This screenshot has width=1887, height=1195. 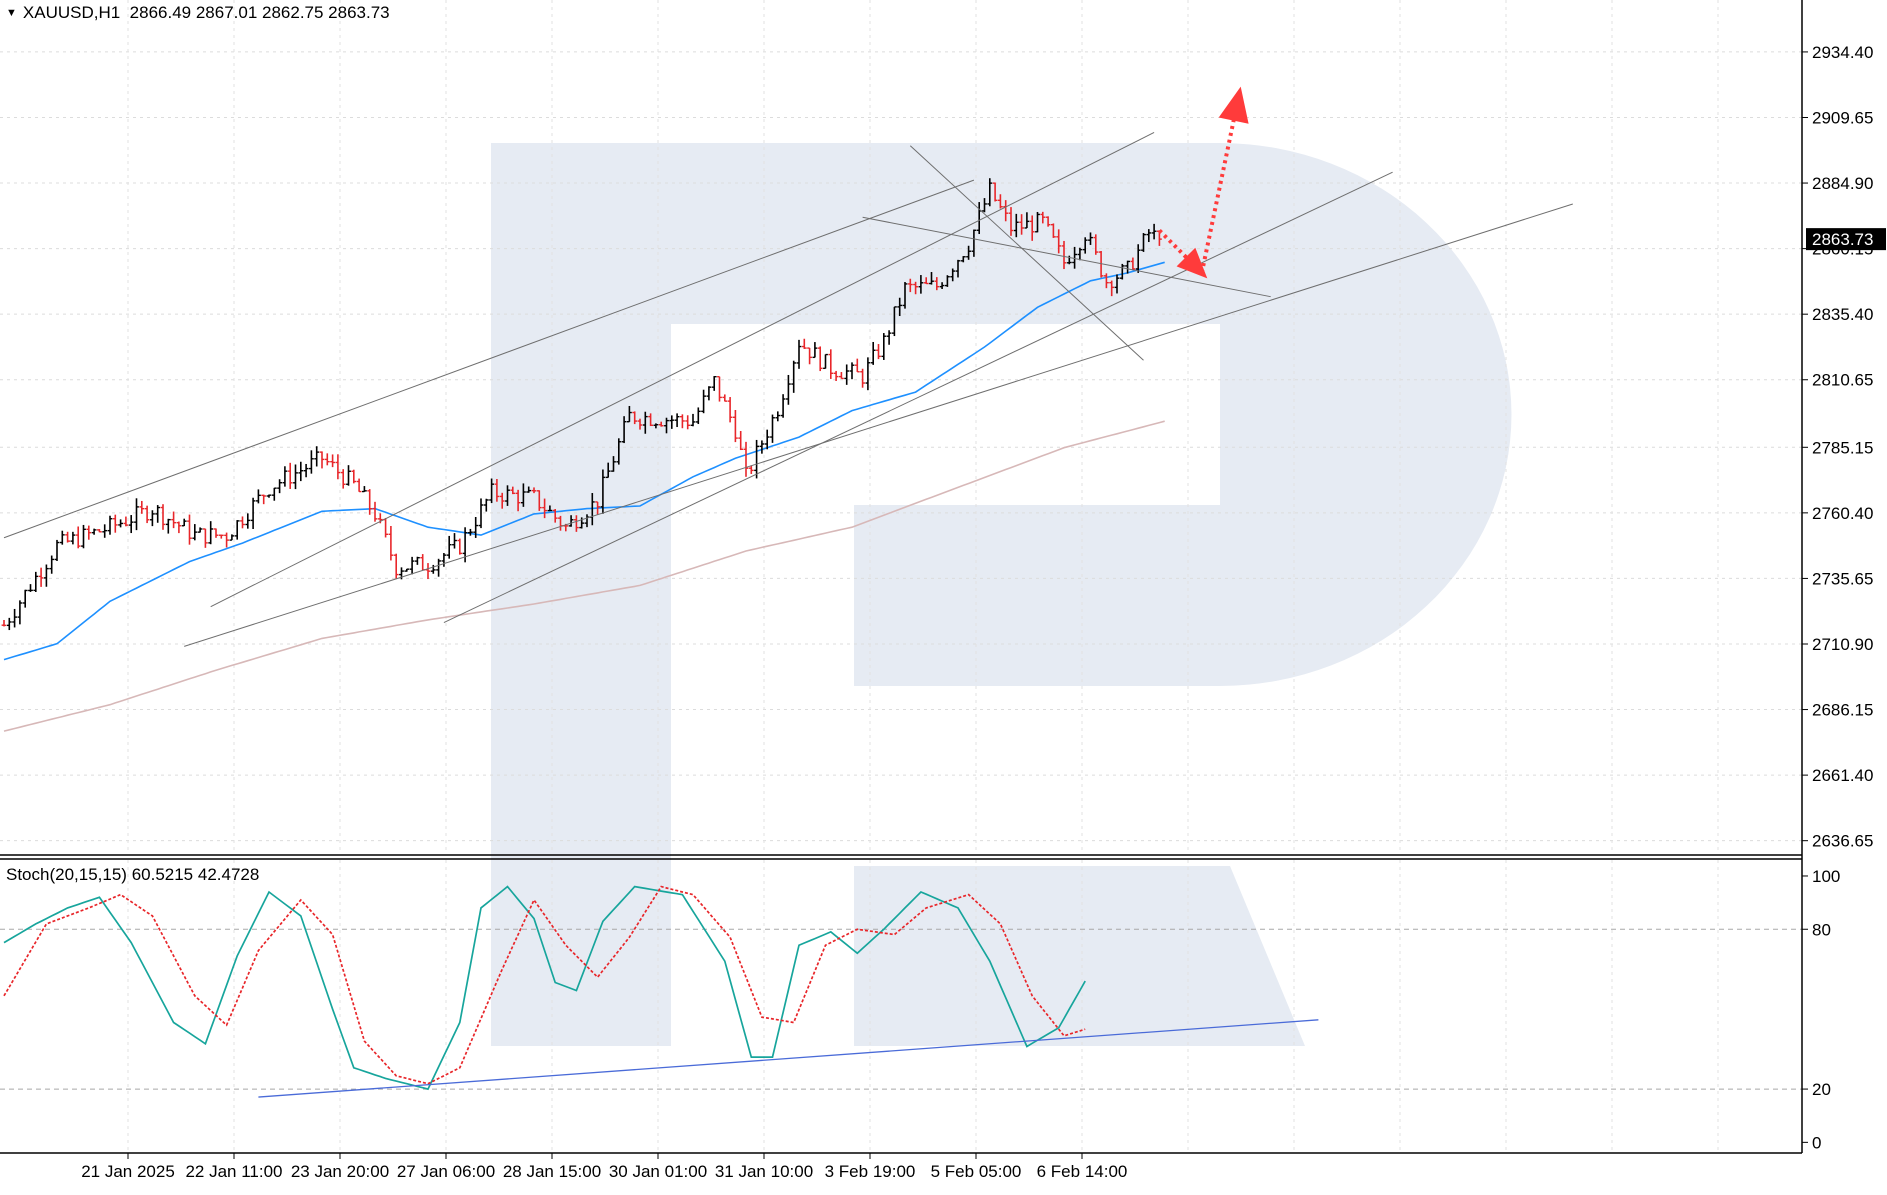 I want to click on forecast-arrow, so click(x=1203, y=182).